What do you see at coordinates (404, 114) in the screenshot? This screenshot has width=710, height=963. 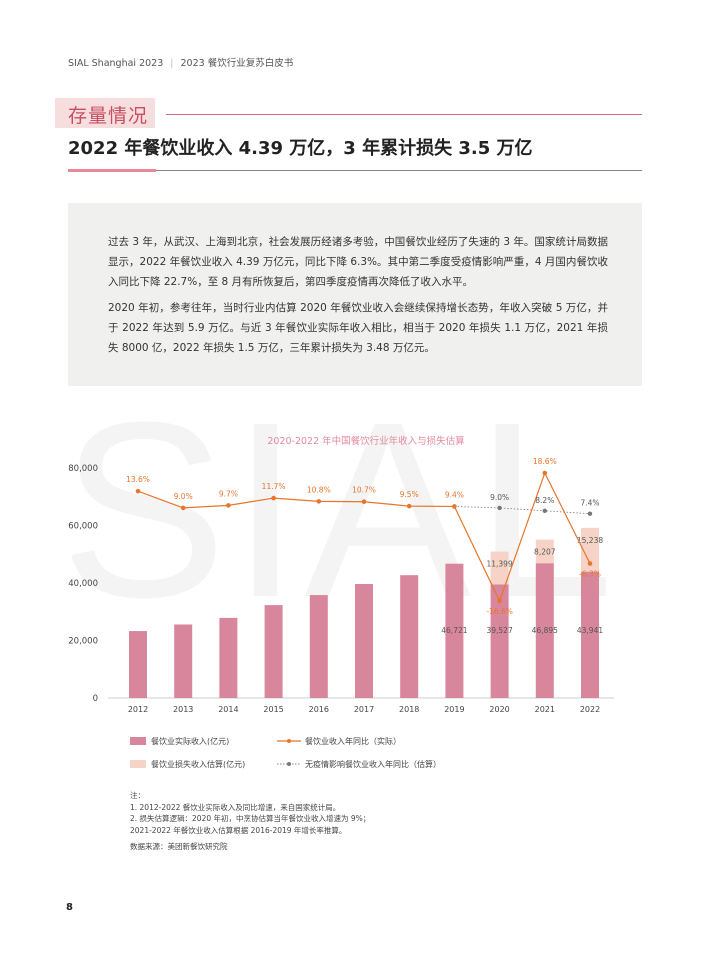 I see `section-divider` at bounding box center [404, 114].